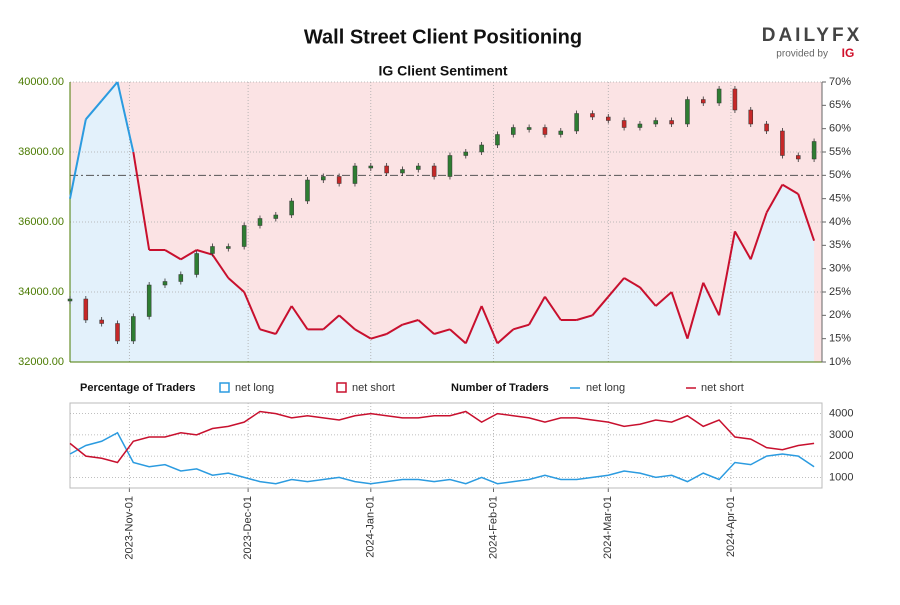  I want to click on y3-tick-label: 2000, so click(841, 456).